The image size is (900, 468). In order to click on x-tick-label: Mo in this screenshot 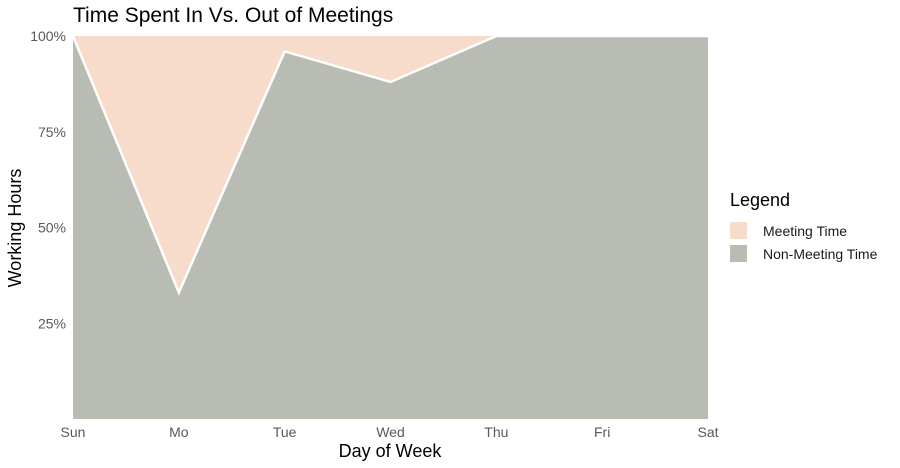, I will do `click(179, 432)`.